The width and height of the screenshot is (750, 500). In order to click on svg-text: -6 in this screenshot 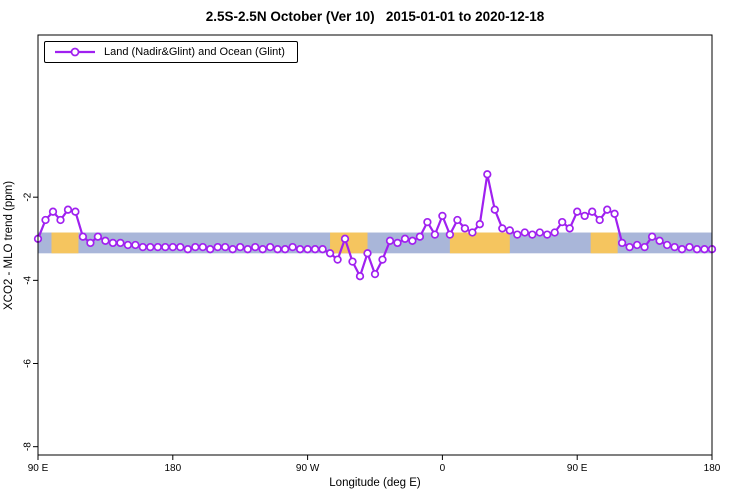, I will do `click(28, 363)`.